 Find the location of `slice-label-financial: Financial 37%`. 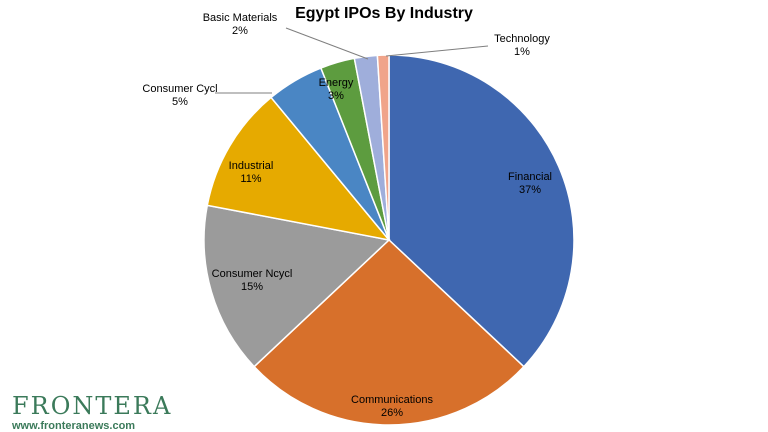

slice-label-financial: Financial 37% is located at coordinates (530, 183).